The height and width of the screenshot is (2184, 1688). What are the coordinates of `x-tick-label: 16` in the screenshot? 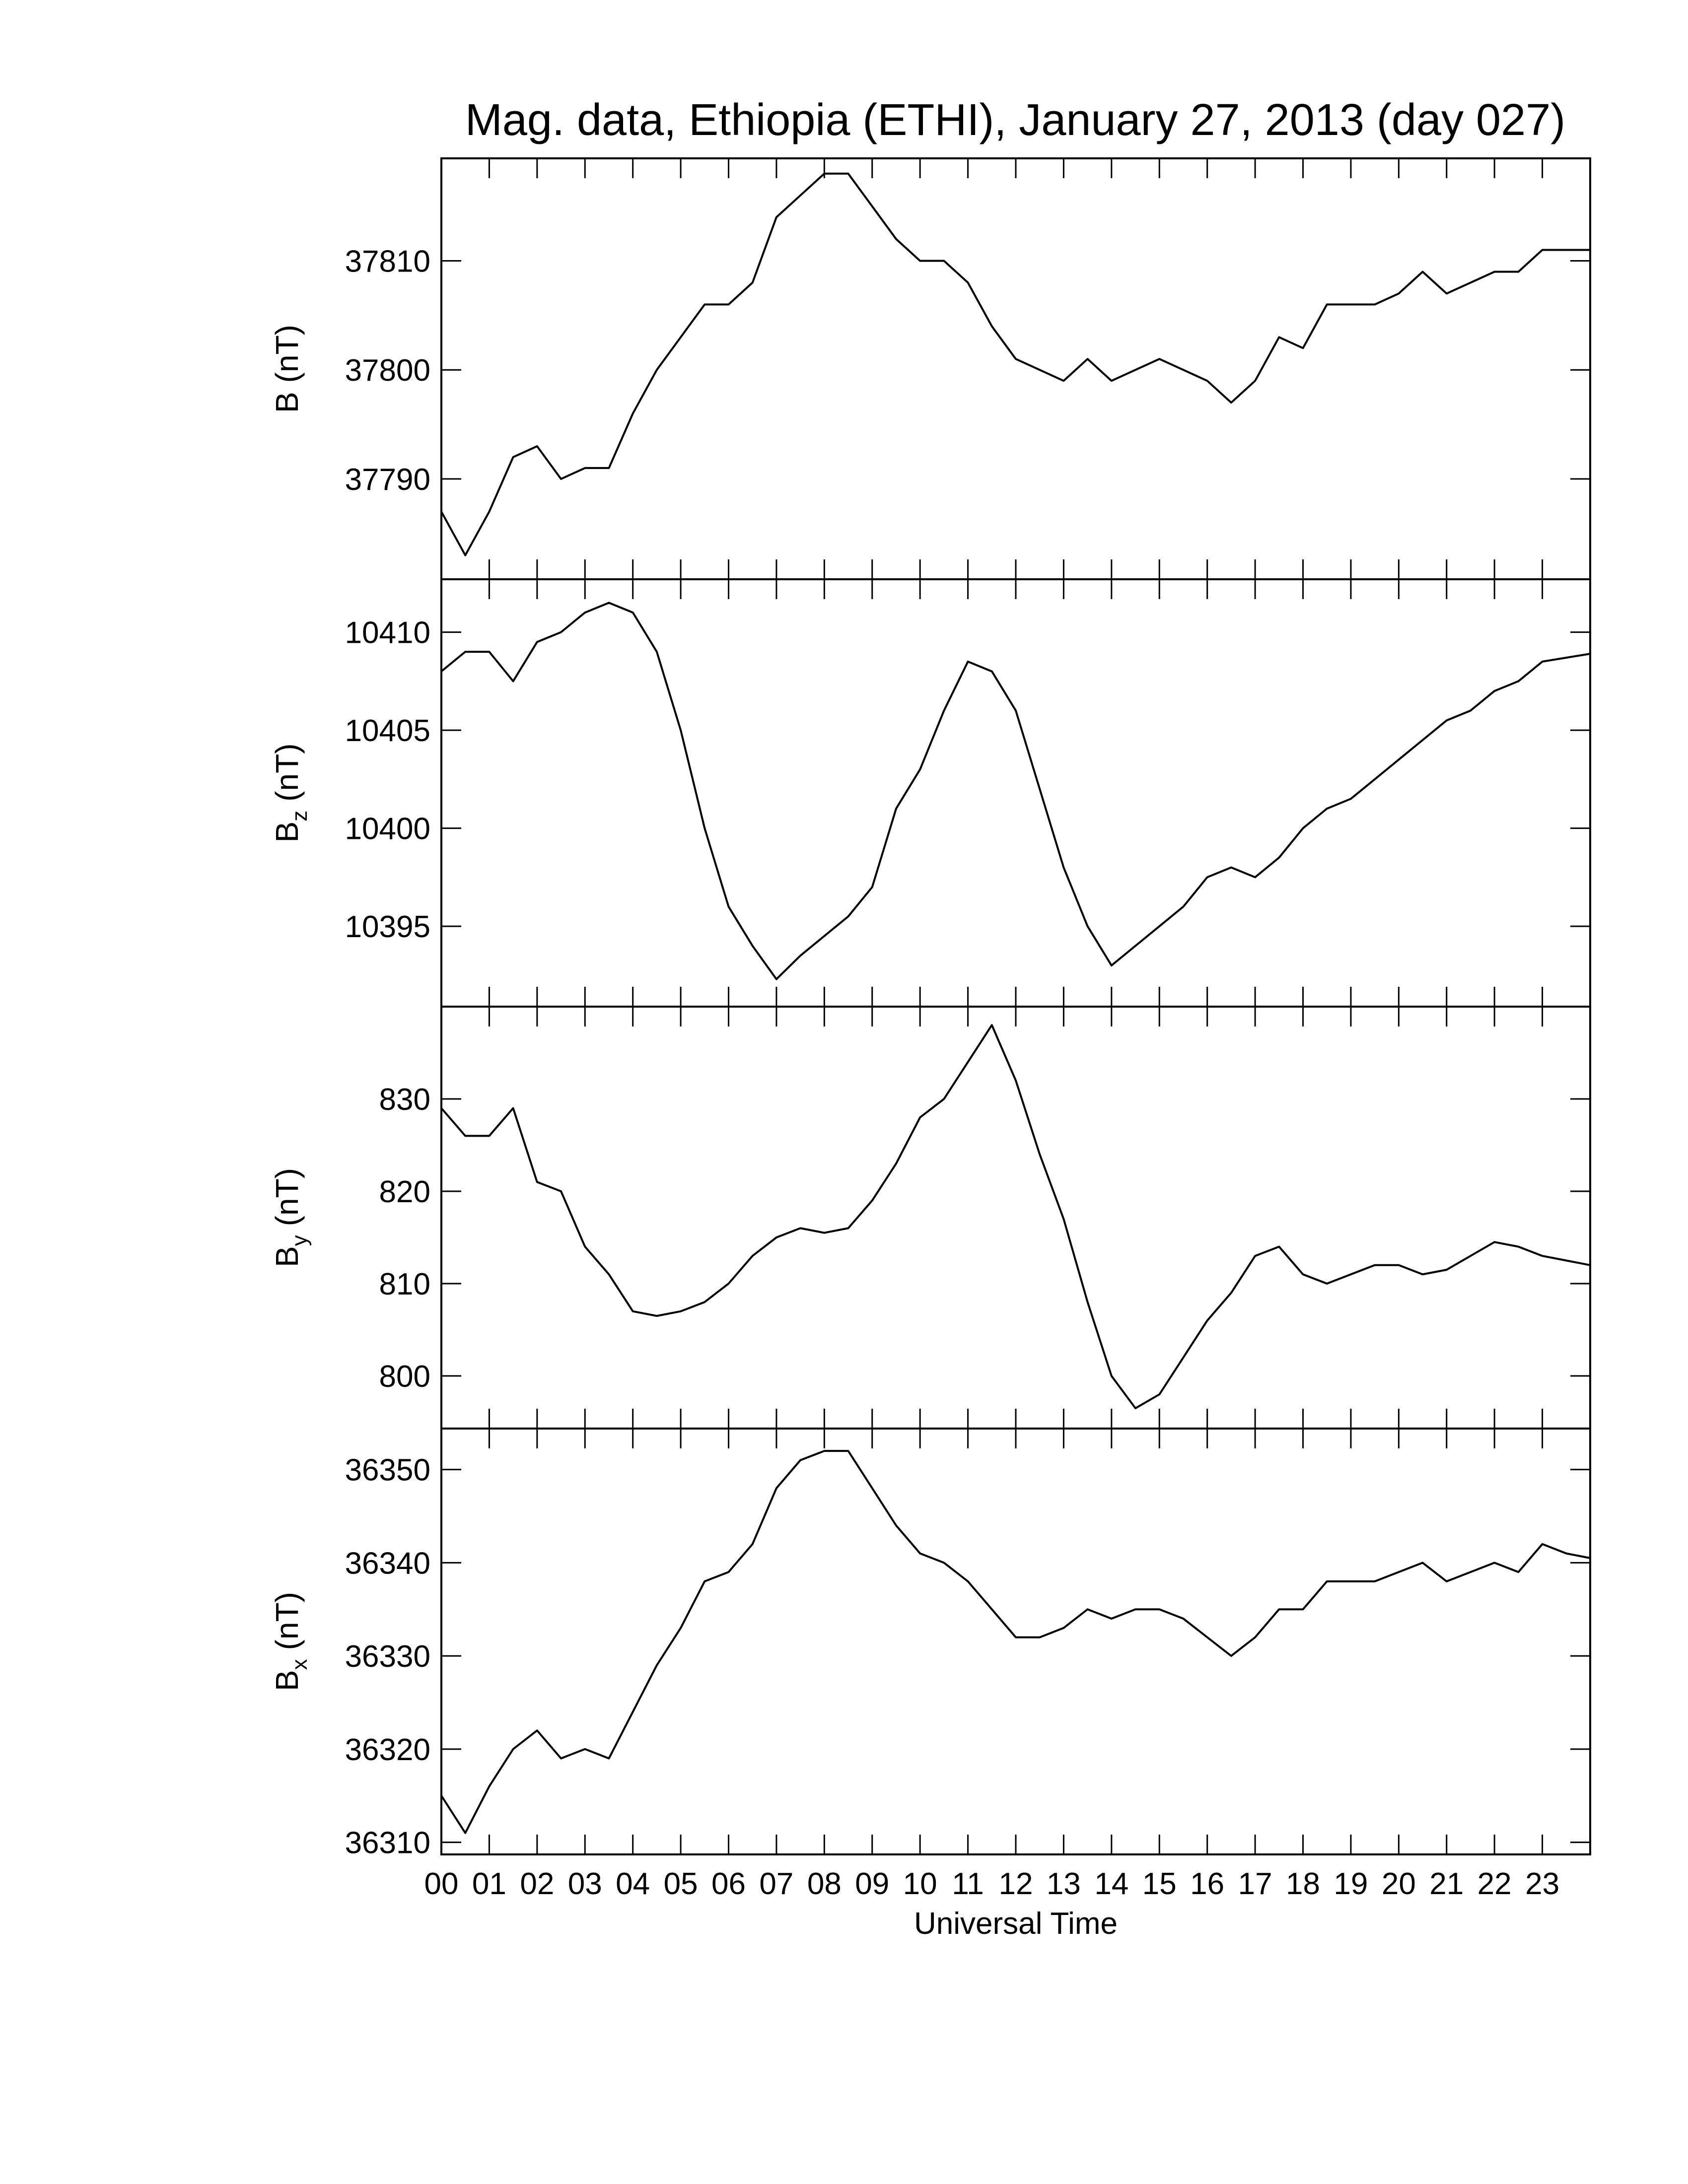 It's located at (1207, 1884).